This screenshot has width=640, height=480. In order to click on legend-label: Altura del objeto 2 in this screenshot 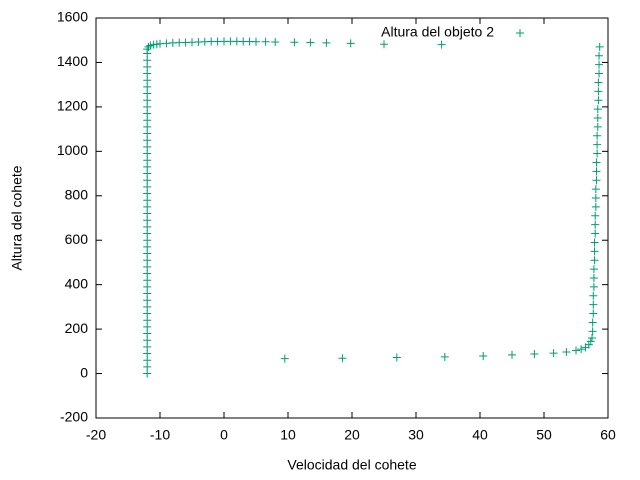, I will do `click(437, 32)`.